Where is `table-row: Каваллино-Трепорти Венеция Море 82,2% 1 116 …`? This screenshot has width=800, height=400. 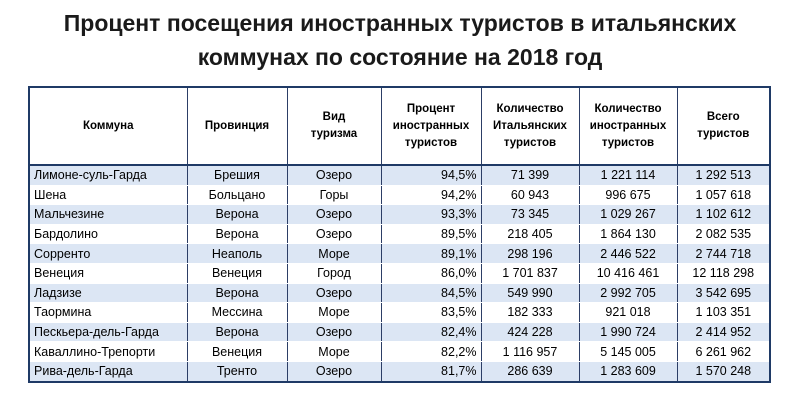 table-row: Каваллино-Трепорти Венеция Море 82,2% 1 116 … is located at coordinates (399, 351).